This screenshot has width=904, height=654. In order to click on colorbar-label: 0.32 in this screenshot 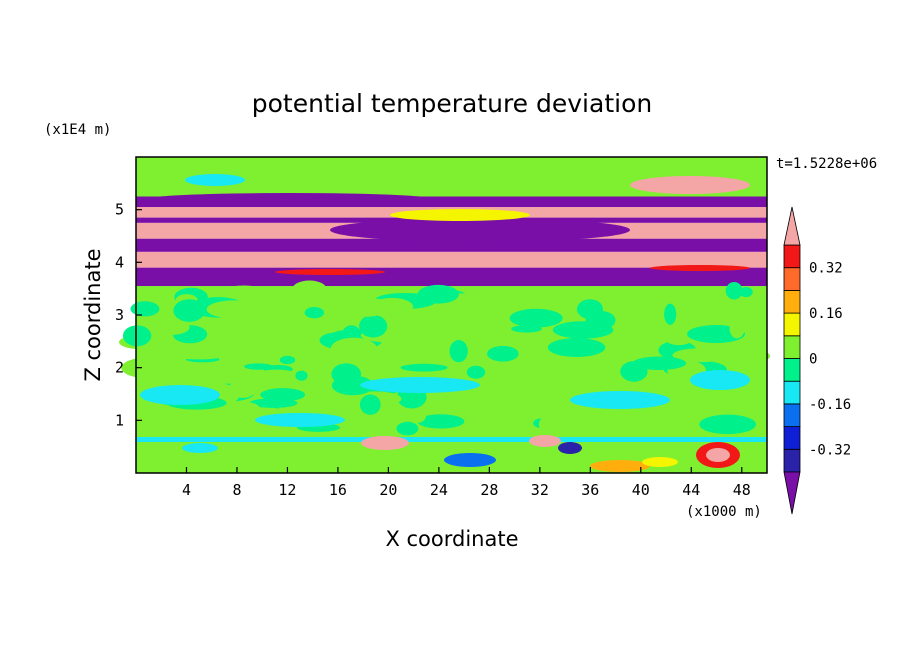, I will do `click(826, 269)`.